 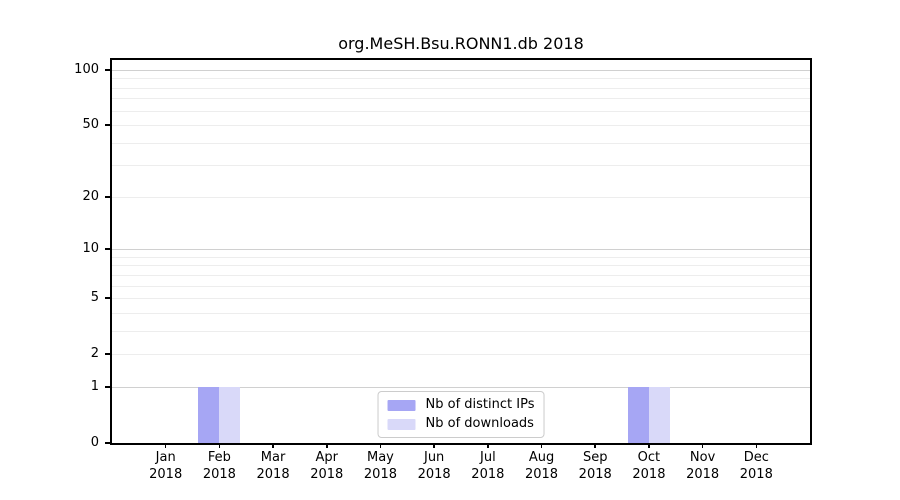 What do you see at coordinates (649, 457) in the screenshot?
I see `x-tick-label-line: Oct` at bounding box center [649, 457].